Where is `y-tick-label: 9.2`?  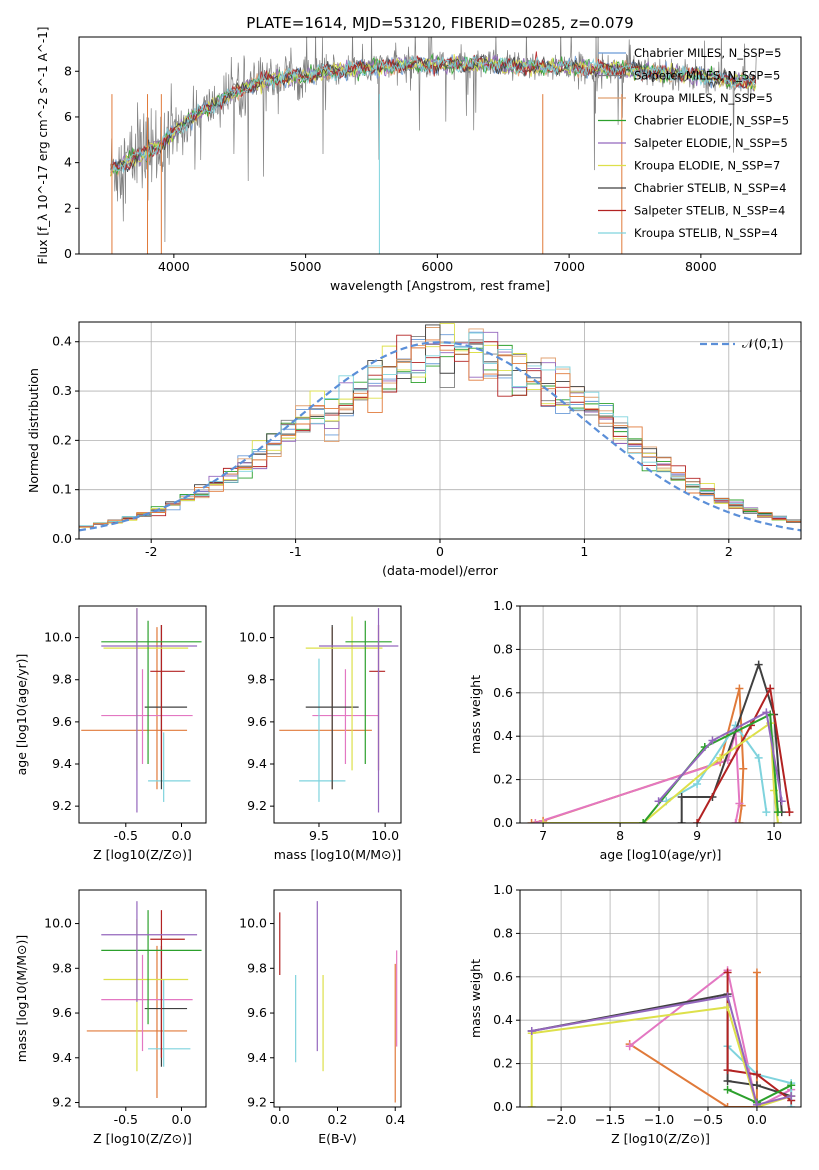 y-tick-label: 9.2 is located at coordinates (257, 1102).